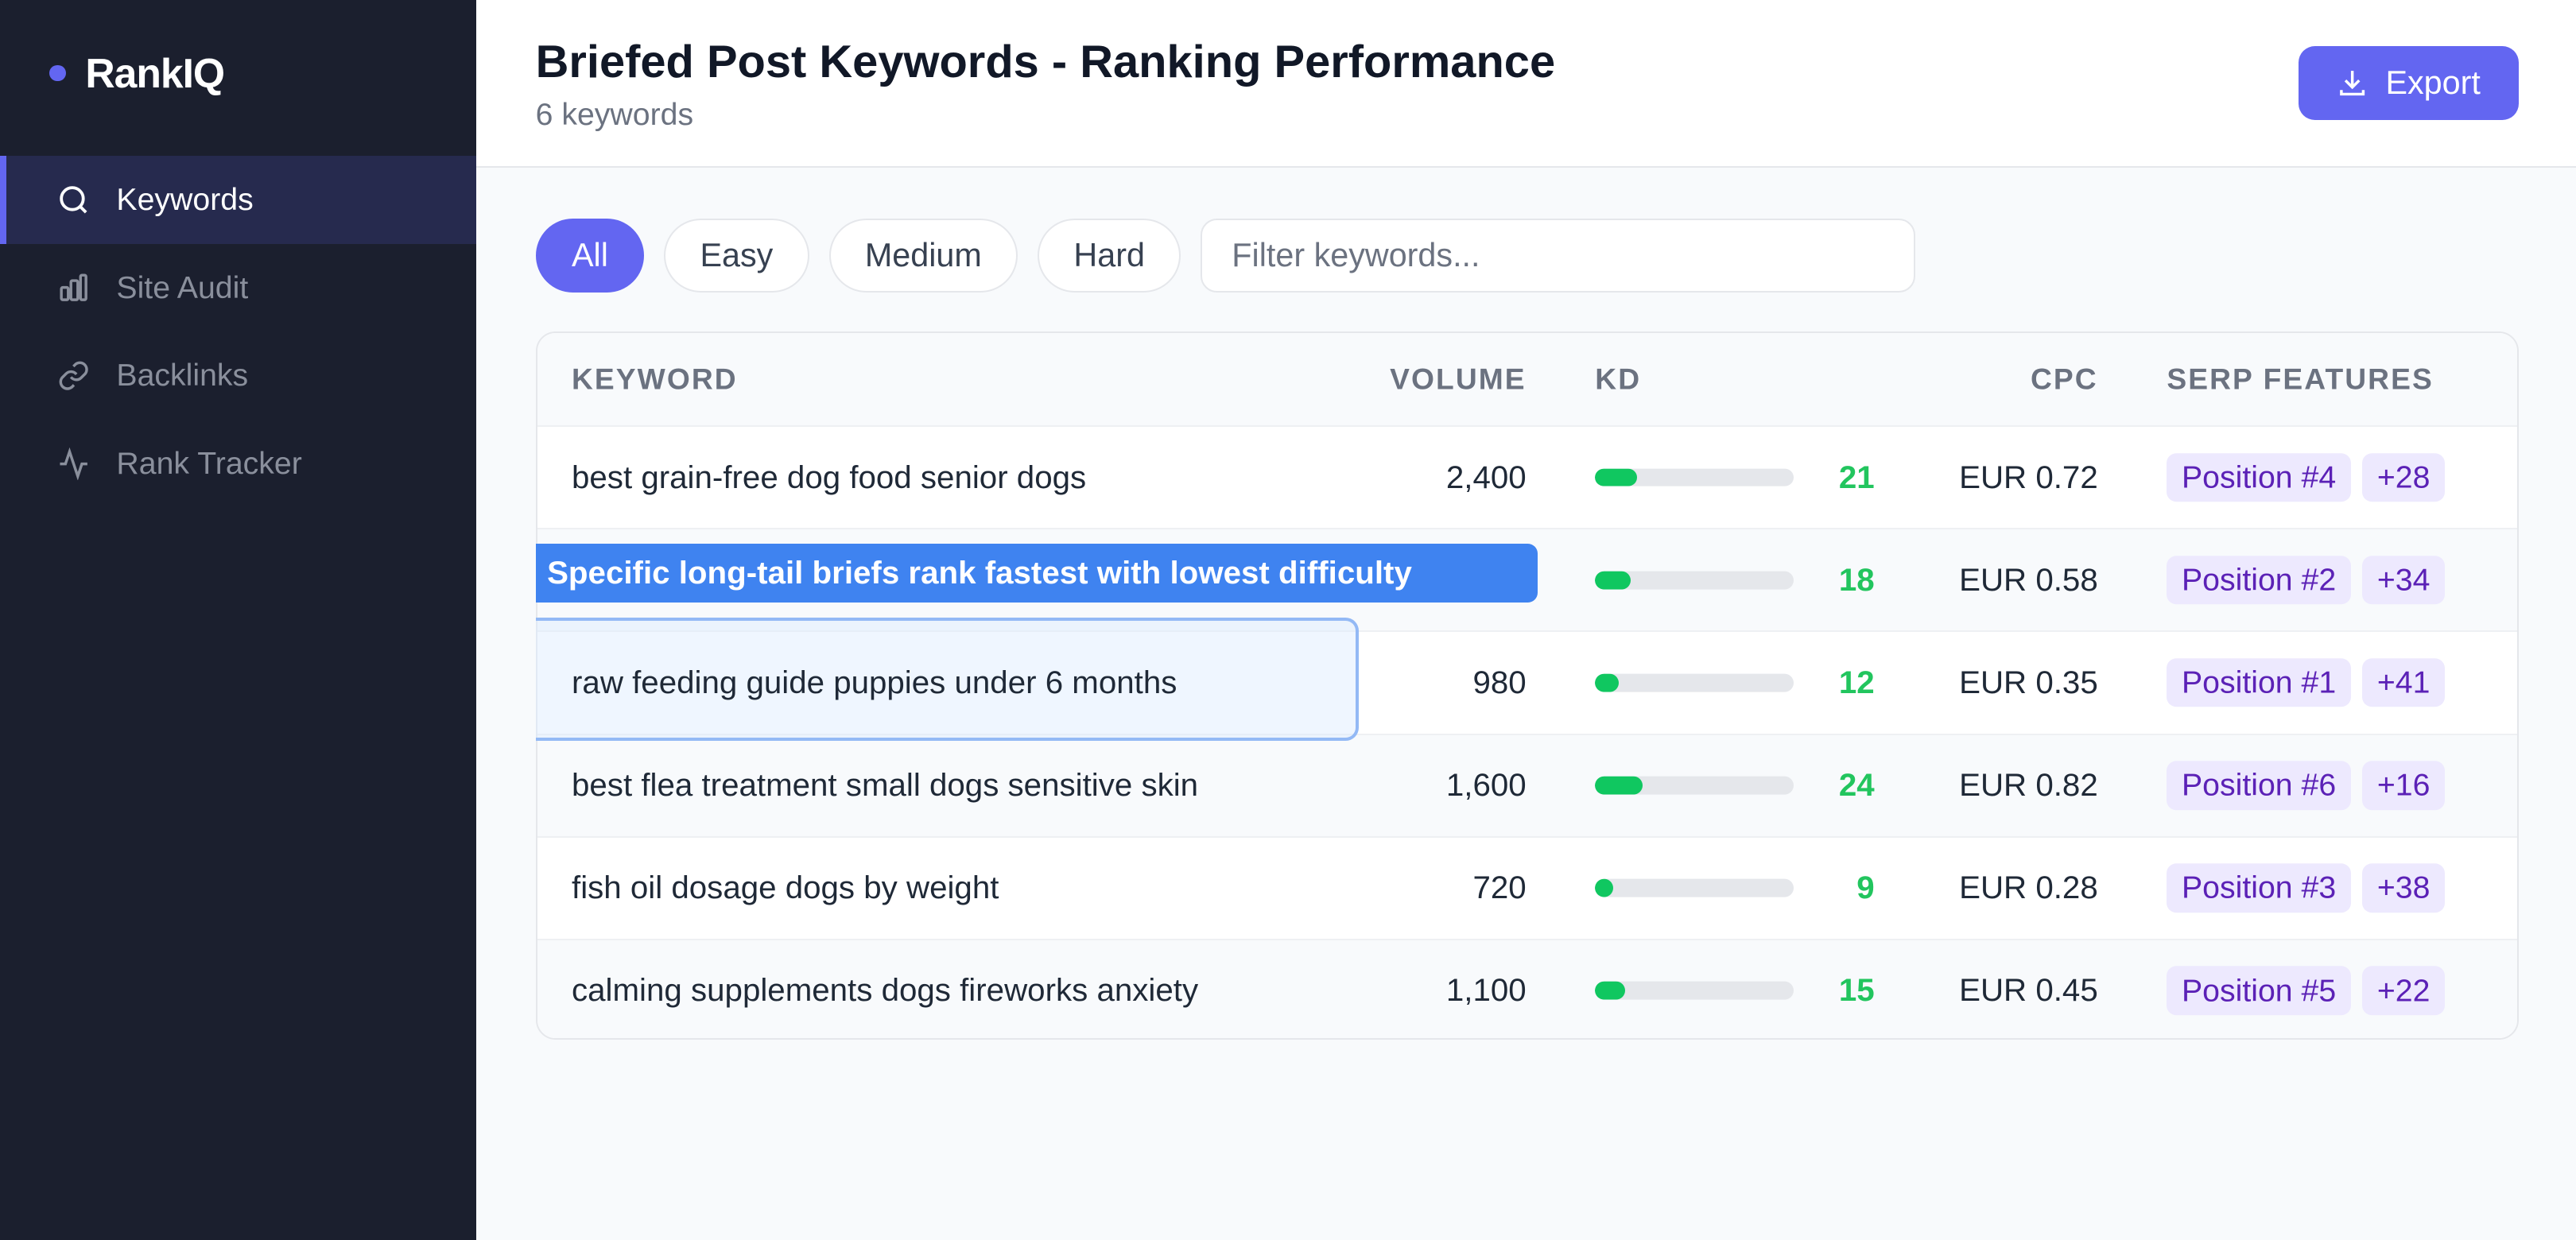  I want to click on keyword-cell: fish oil dosage dogs by weight, so click(786, 888).